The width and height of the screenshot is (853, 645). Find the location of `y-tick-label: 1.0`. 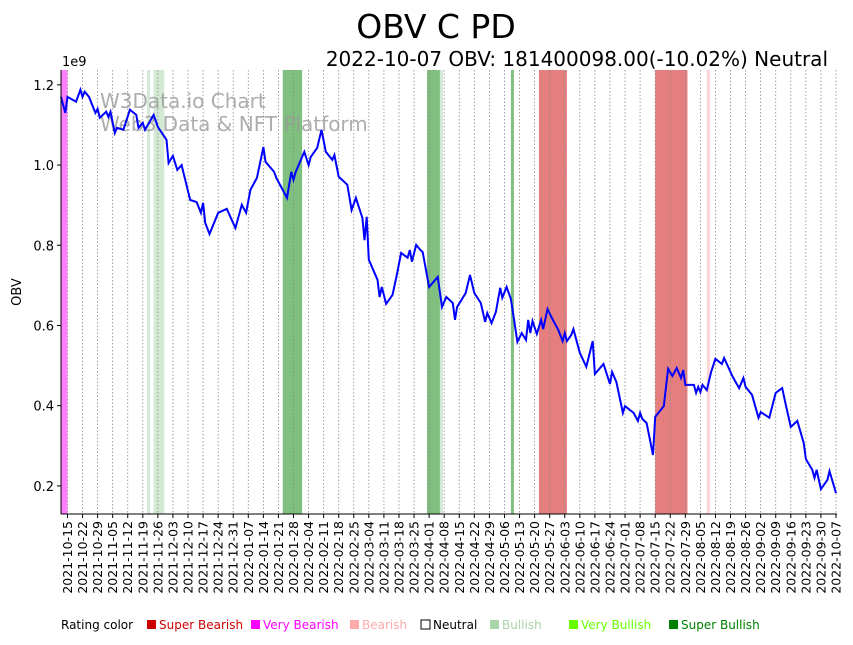

y-tick-label: 1.0 is located at coordinates (43, 166).